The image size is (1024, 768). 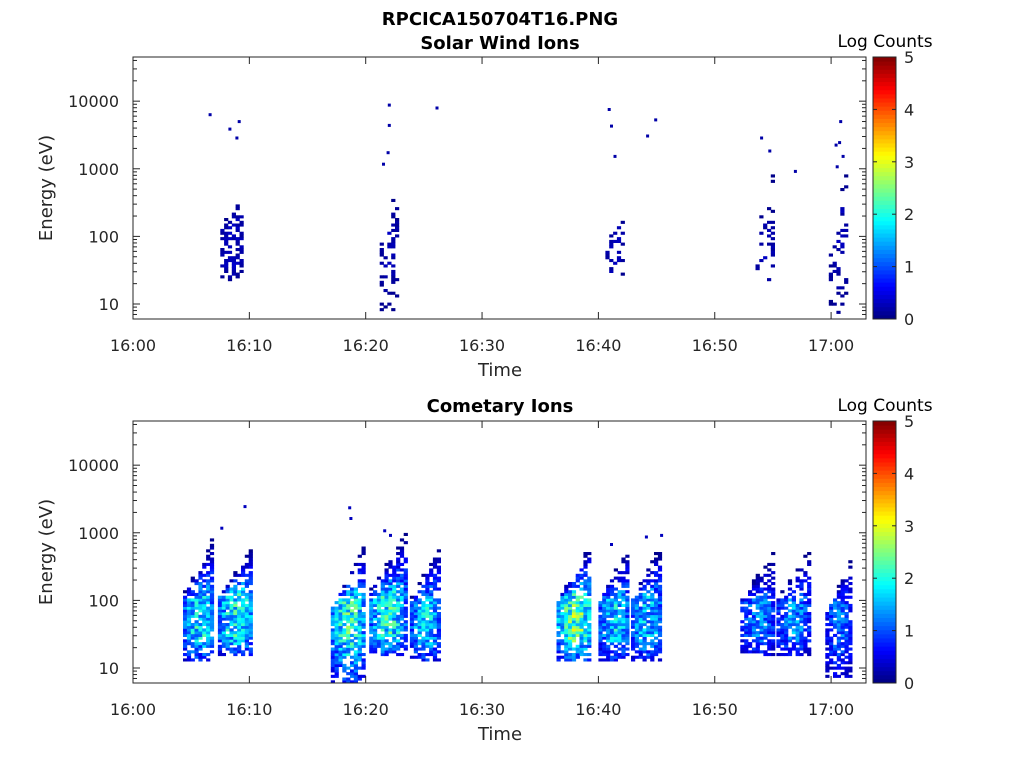 What do you see at coordinates (884, 406) in the screenshot?
I see `cometary-ions-colorbar-label: Log Counts` at bounding box center [884, 406].